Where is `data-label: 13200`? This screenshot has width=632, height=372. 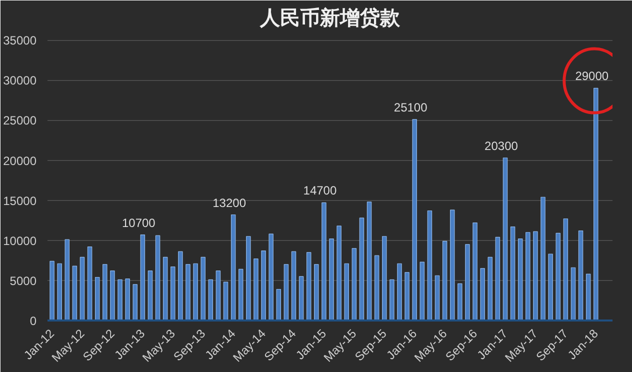 data-label: 13200 is located at coordinates (229, 203).